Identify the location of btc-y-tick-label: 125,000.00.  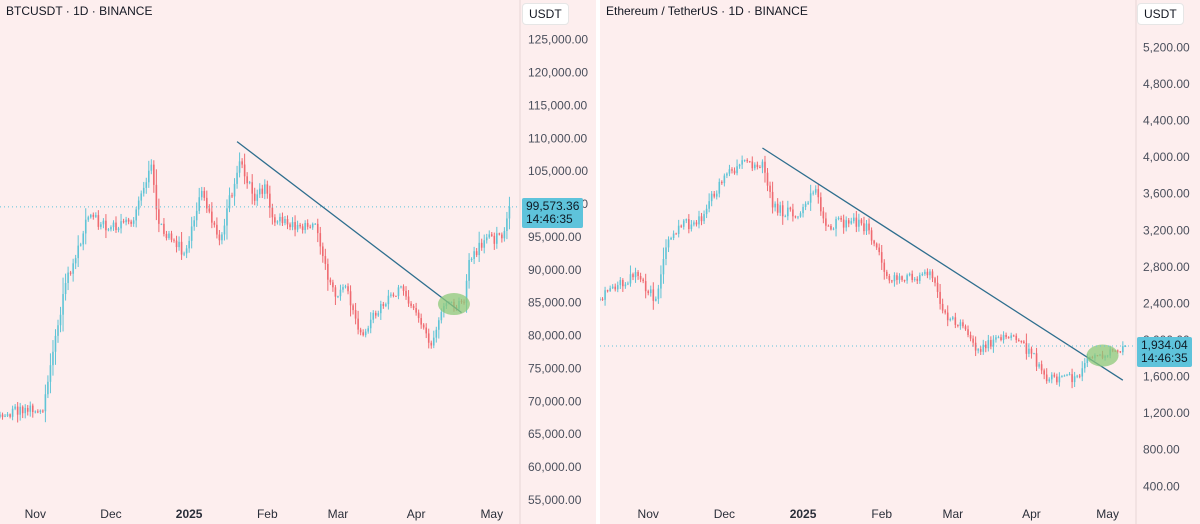
(558, 40).